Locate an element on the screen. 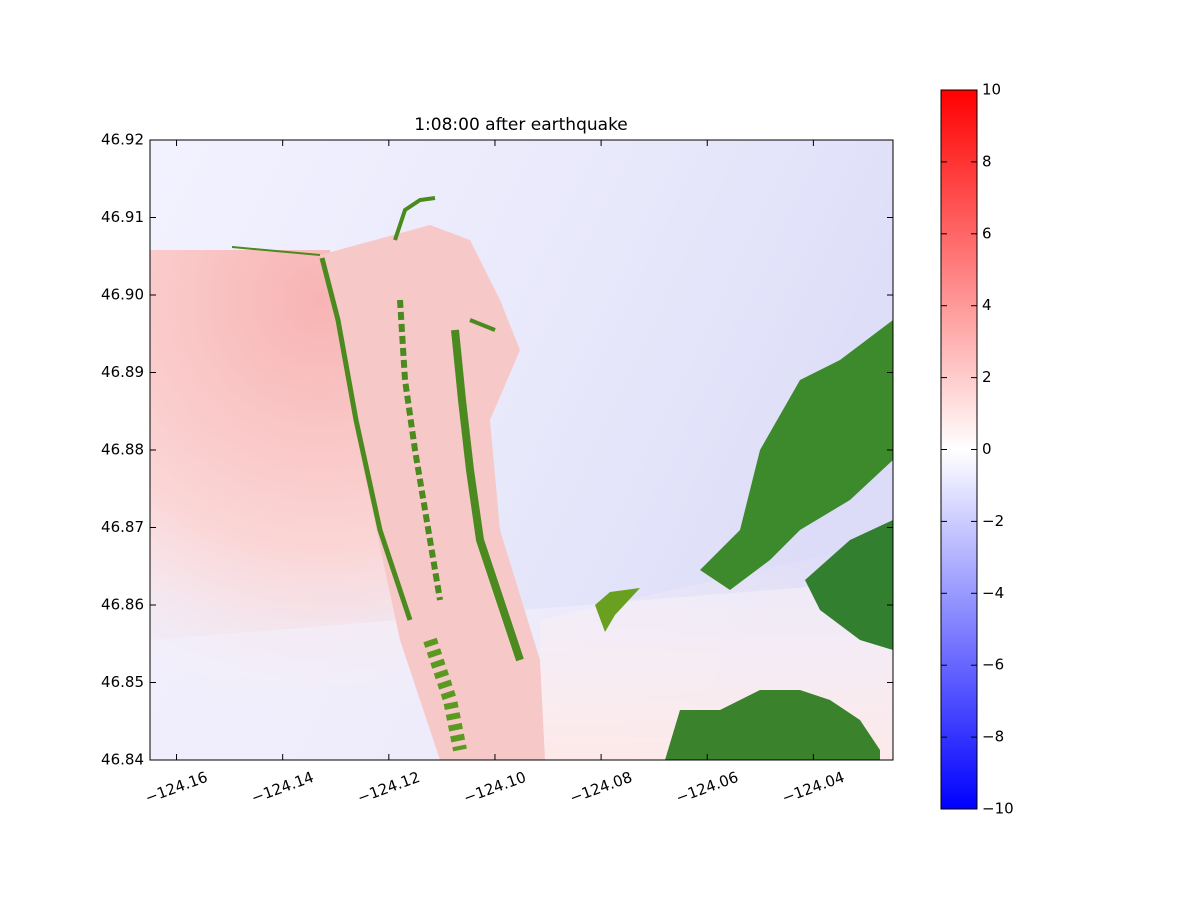 The height and width of the screenshot is (904, 1200). colorbar-tick-label: −6 is located at coordinates (993, 665).